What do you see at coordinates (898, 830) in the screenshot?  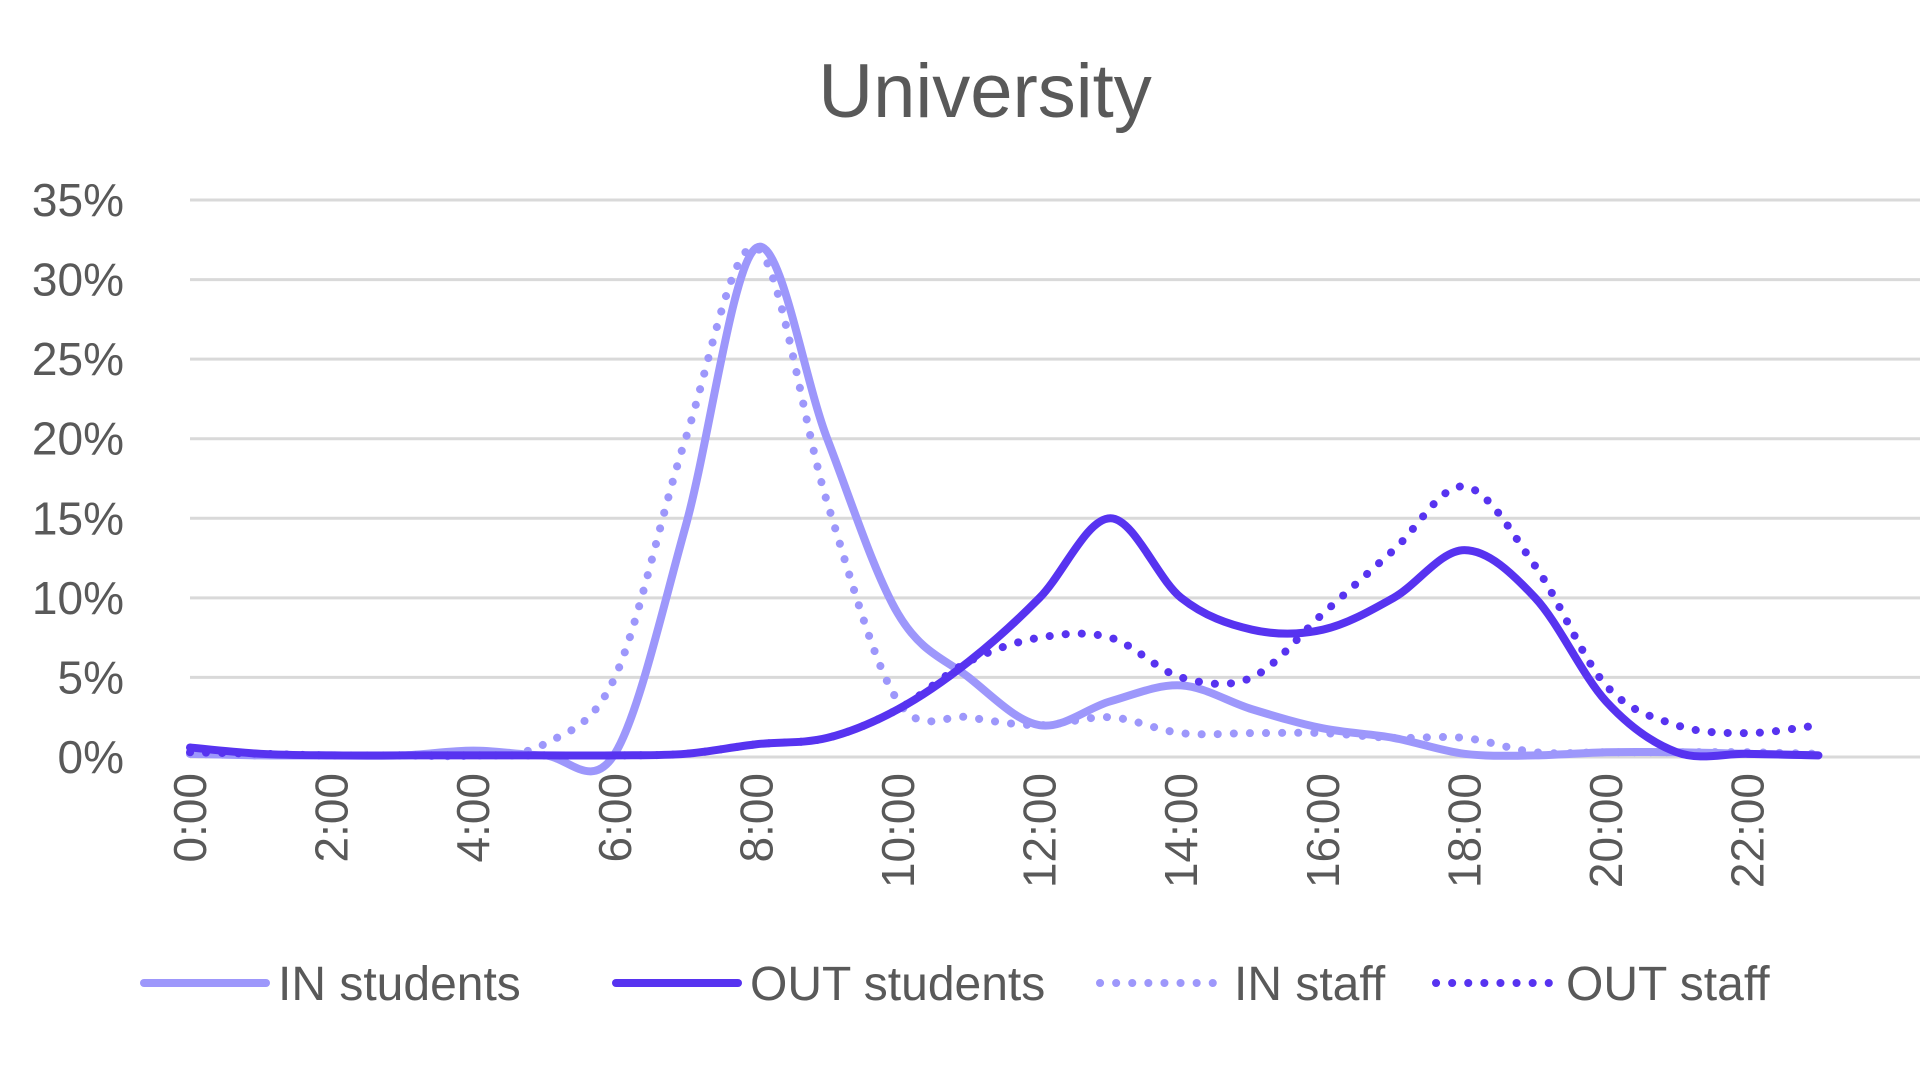 I see `x-tick-label: 10:00` at bounding box center [898, 830].